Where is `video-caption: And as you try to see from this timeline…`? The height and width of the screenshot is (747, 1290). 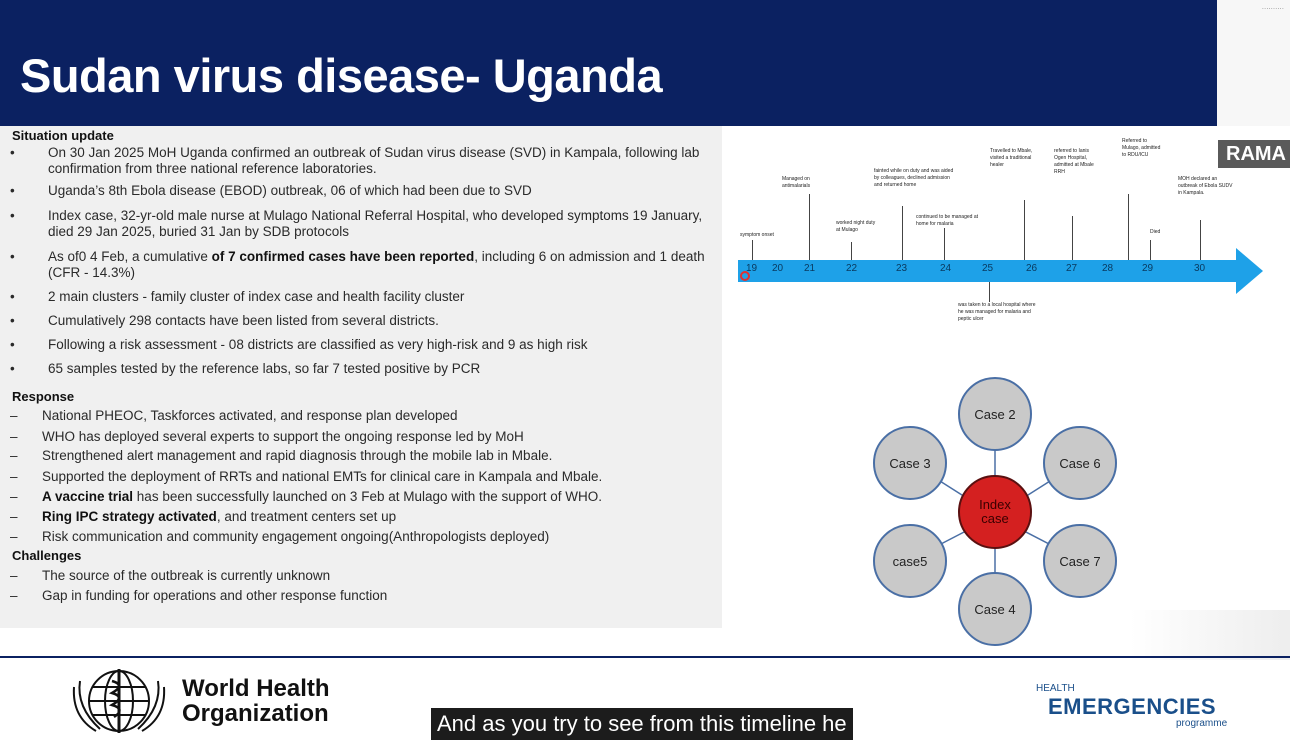 video-caption: And as you try to see from this timeline… is located at coordinates (642, 724).